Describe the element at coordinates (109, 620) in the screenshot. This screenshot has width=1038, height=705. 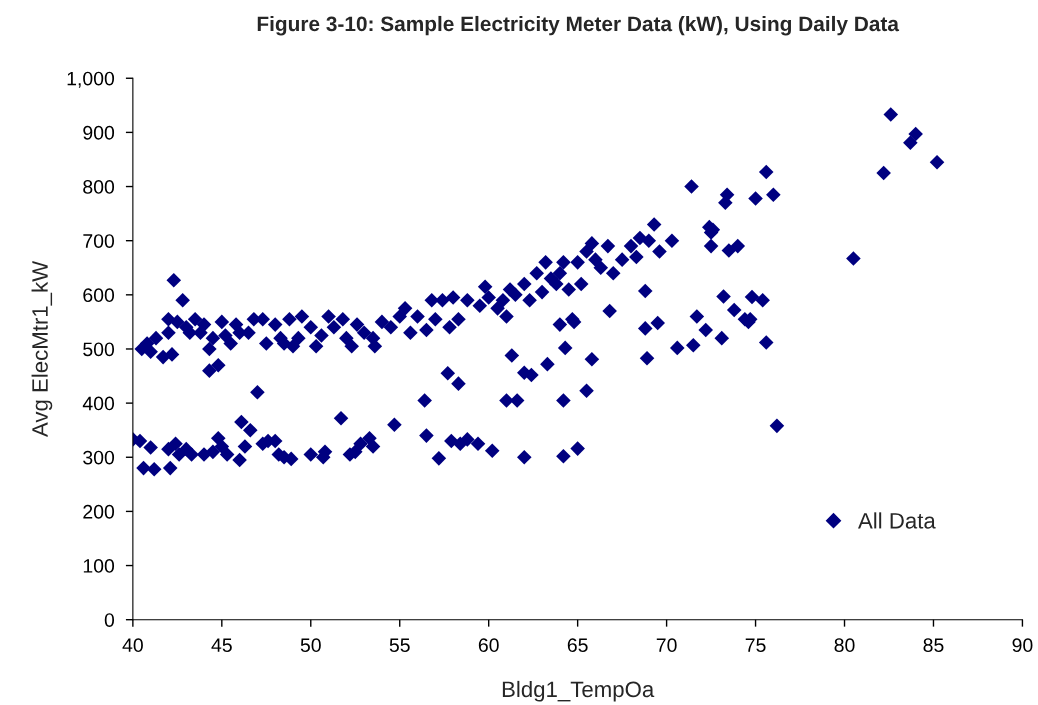
I see `y-tick-label: 0` at that location.